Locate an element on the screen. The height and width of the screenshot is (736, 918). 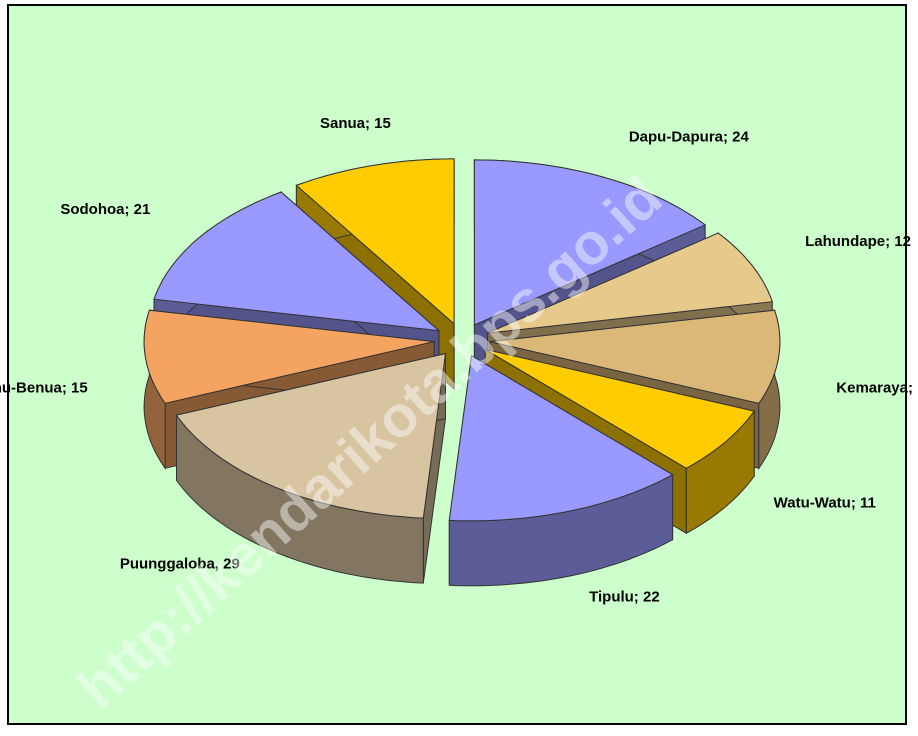
data-label: Dapu-Dapura; 24 is located at coordinates (689, 136).